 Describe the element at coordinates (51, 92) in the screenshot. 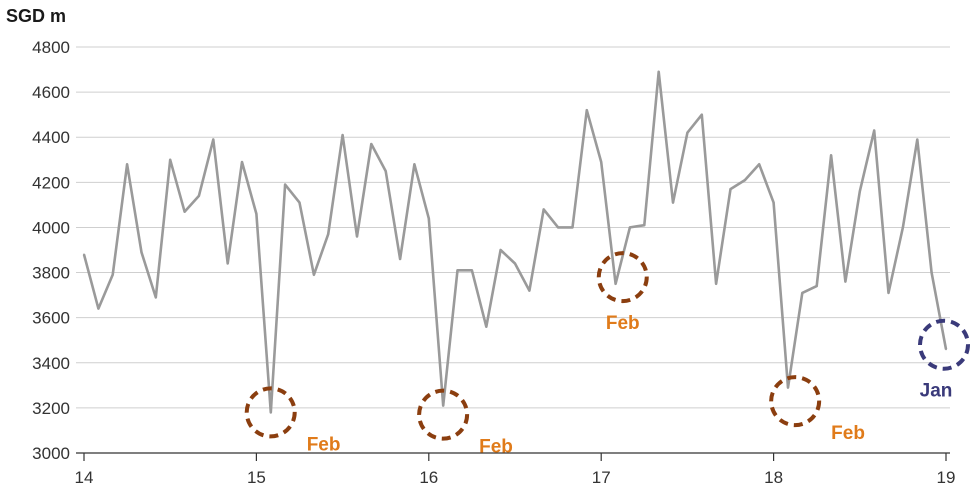

I see `y-tick-label: 4600` at that location.